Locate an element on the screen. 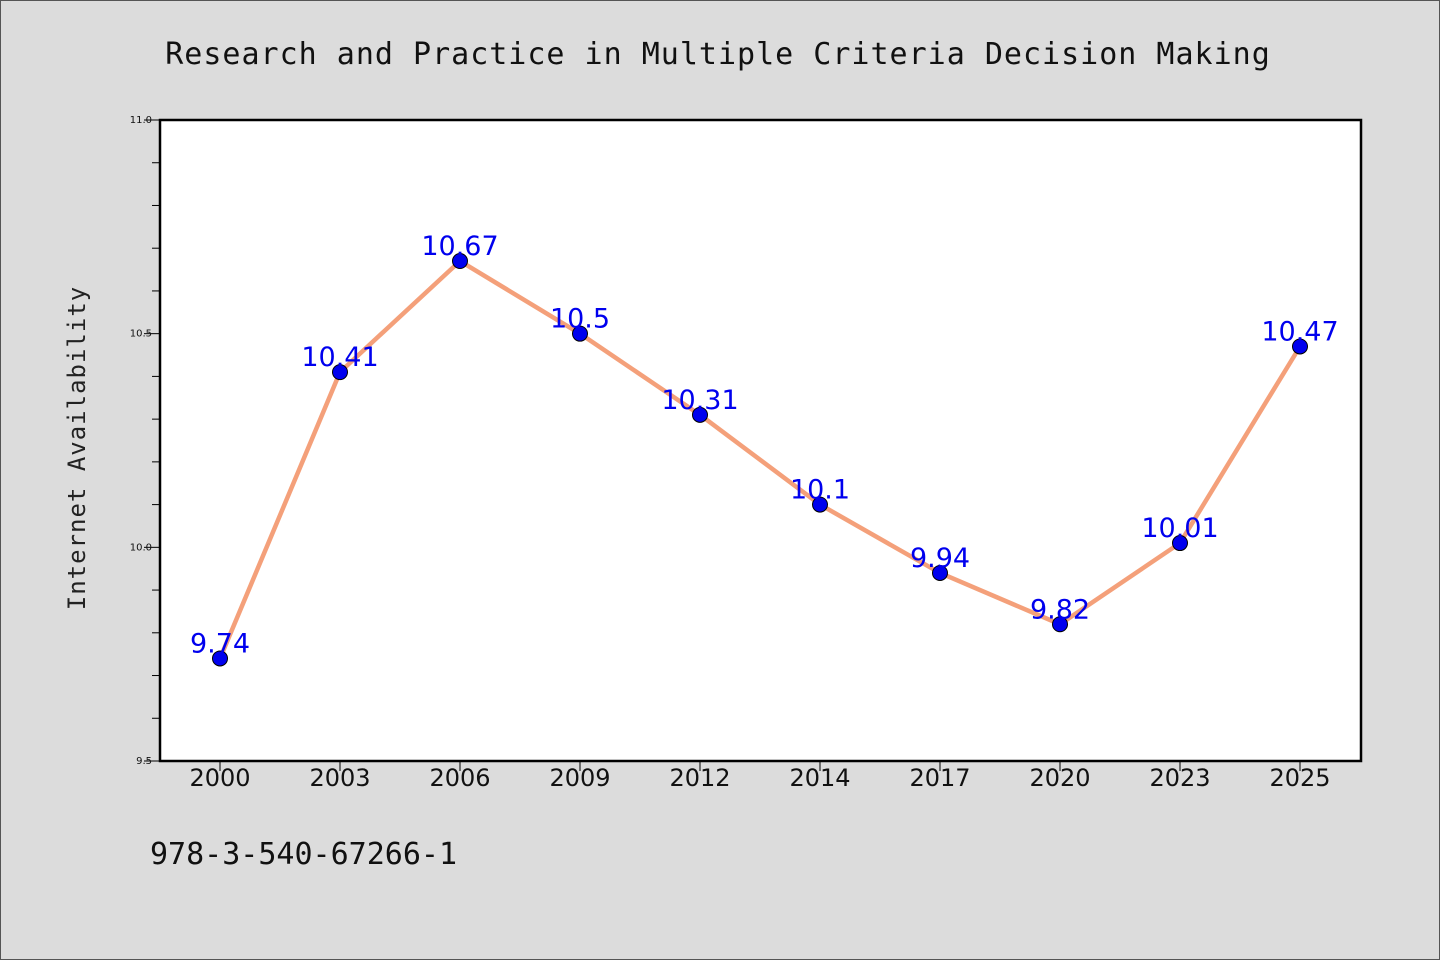 The height and width of the screenshot is (960, 1440). y-tick-label: 10.5 is located at coordinates (141, 334).